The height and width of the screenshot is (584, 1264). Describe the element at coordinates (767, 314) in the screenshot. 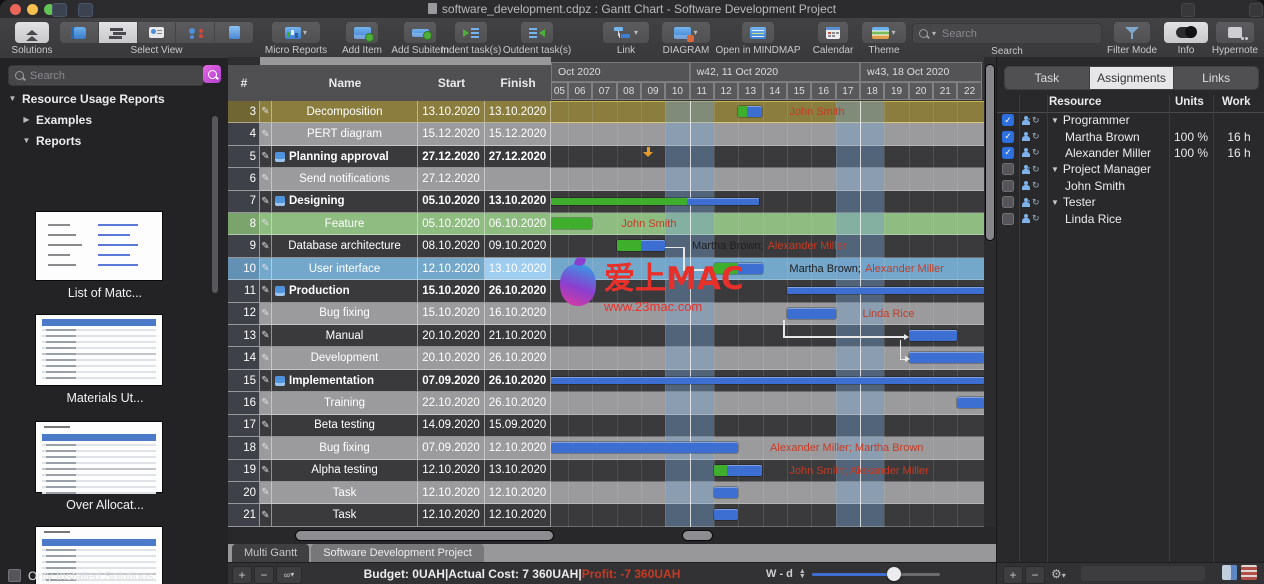

I see `task-timeline-cell: Linda Rice` at that location.